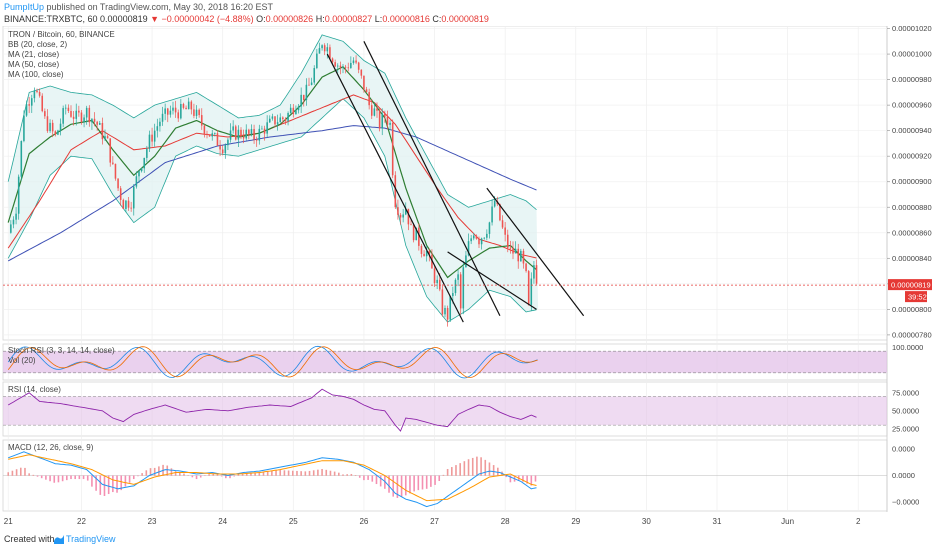 Image resolution: width=932 pixels, height=550 pixels. Describe the element at coordinates (36, 74) in the screenshot. I see `main-legend-item: MA (100, close)` at that location.